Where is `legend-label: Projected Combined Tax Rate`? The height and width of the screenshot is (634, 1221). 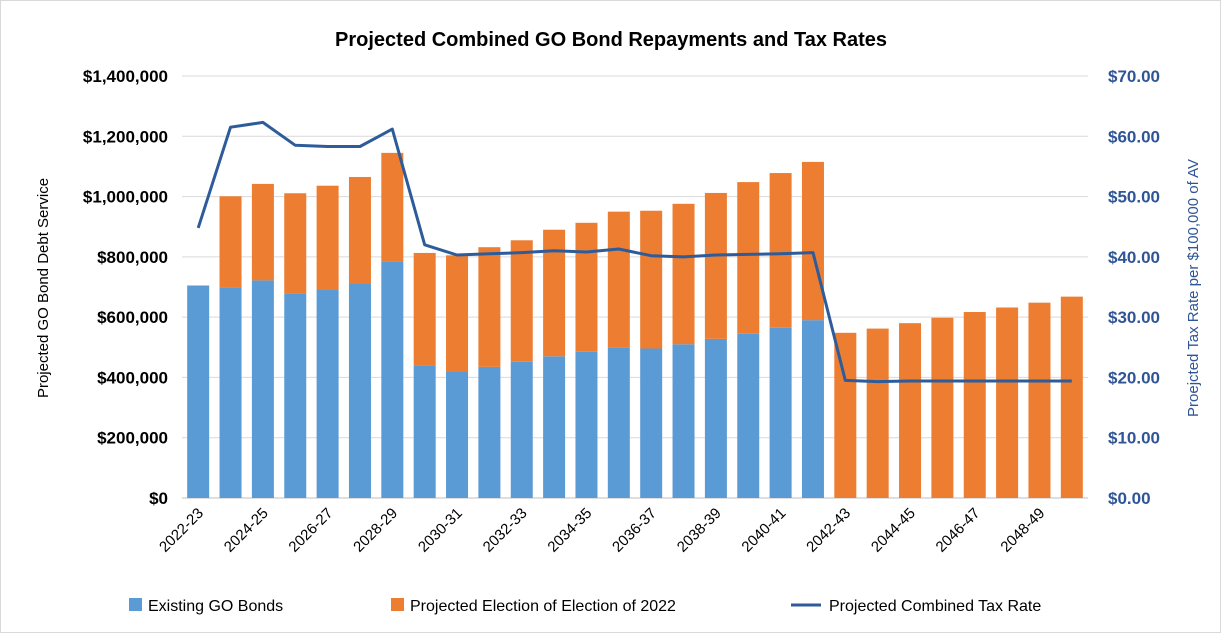
legend-label: Projected Combined Tax Rate is located at coordinates (935, 606).